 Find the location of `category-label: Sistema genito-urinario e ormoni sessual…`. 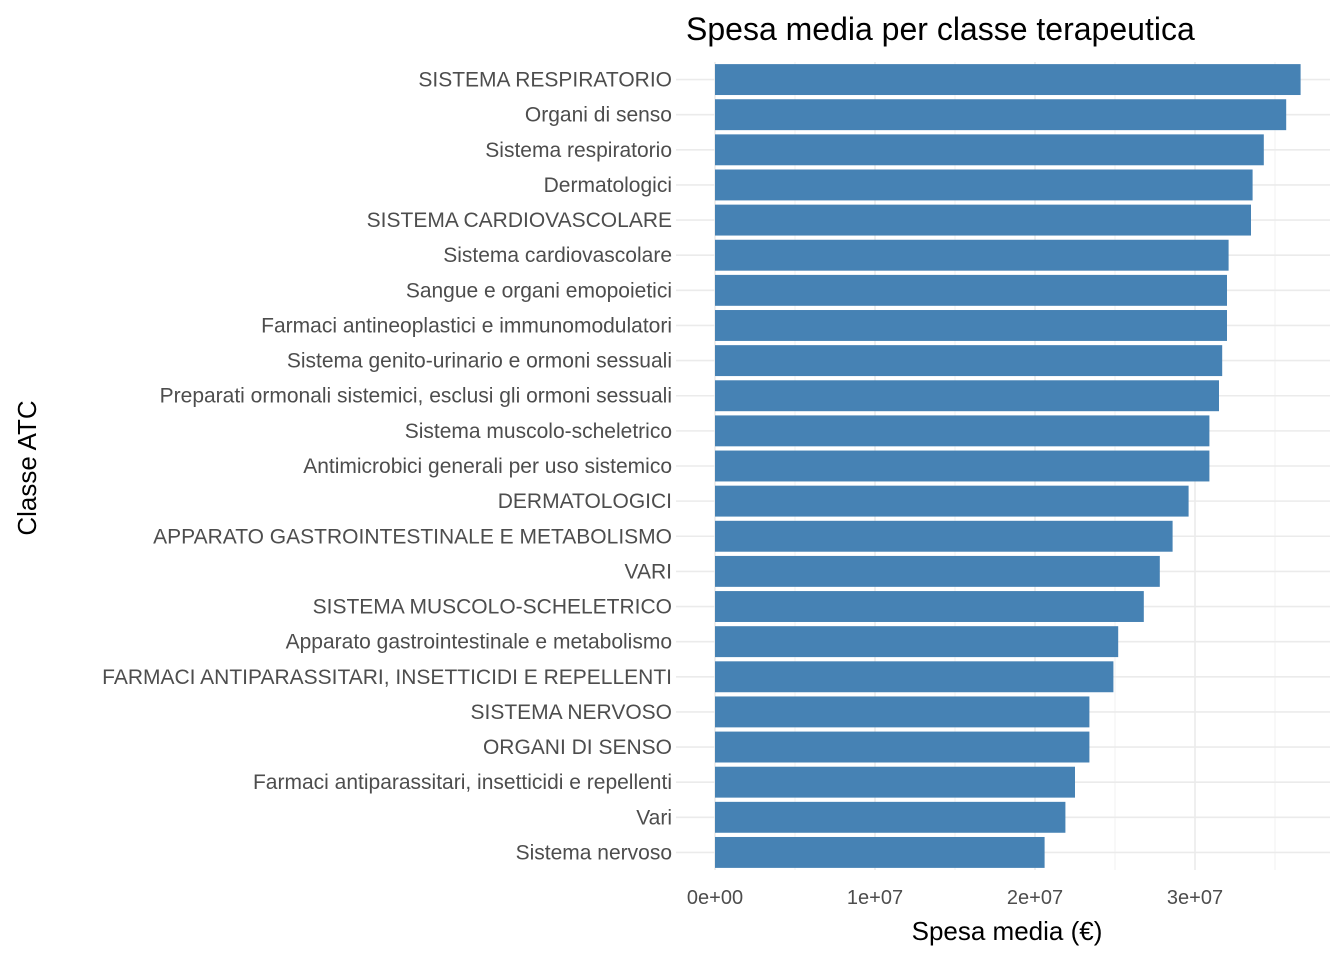

category-label: Sistema genito-urinario e ormoni sessual… is located at coordinates (479, 361).